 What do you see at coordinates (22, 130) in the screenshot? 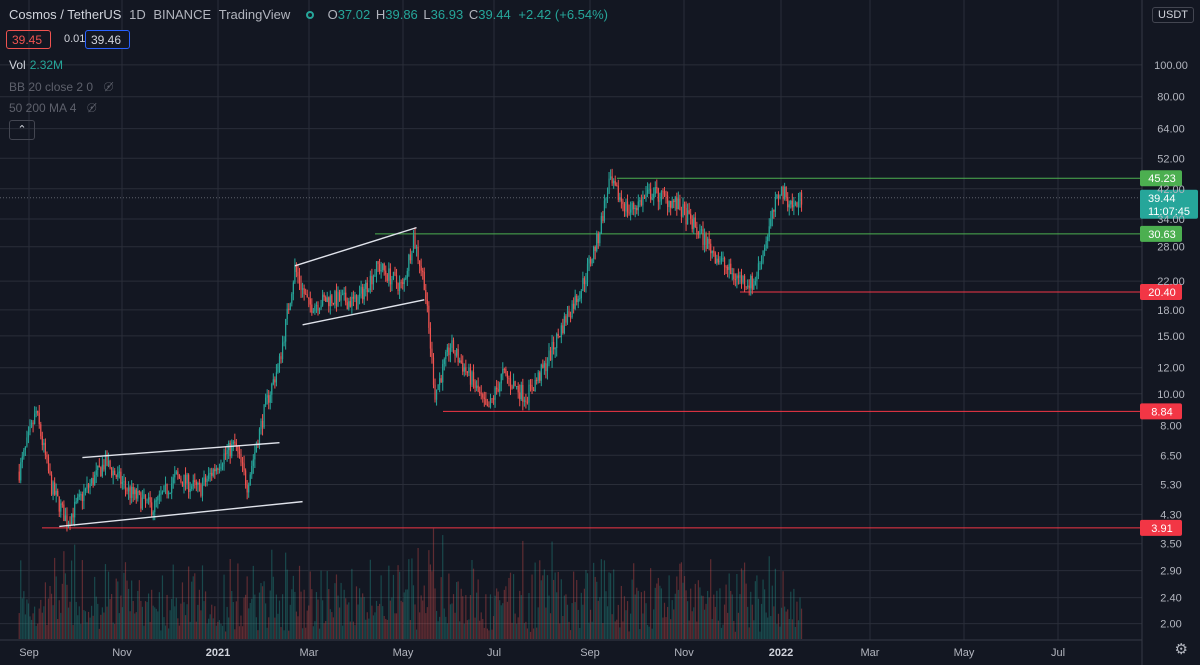
I see `chevron-up-icon: ⌃` at bounding box center [22, 130].